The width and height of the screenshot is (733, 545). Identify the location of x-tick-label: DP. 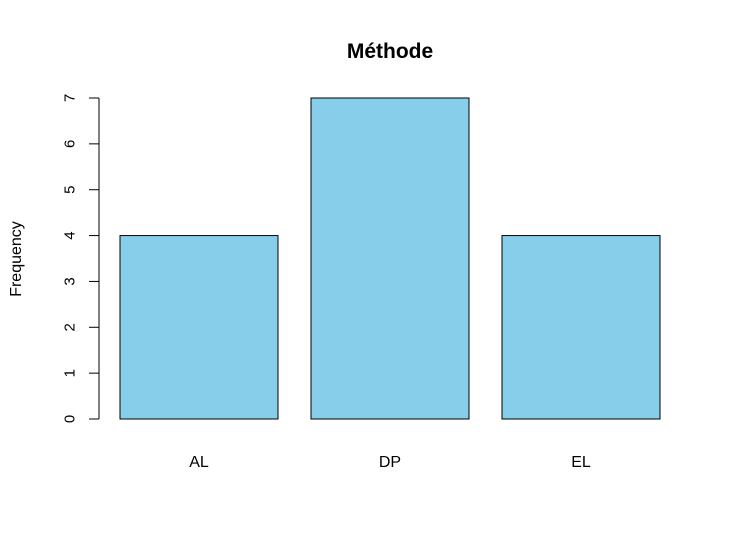
(390, 462).